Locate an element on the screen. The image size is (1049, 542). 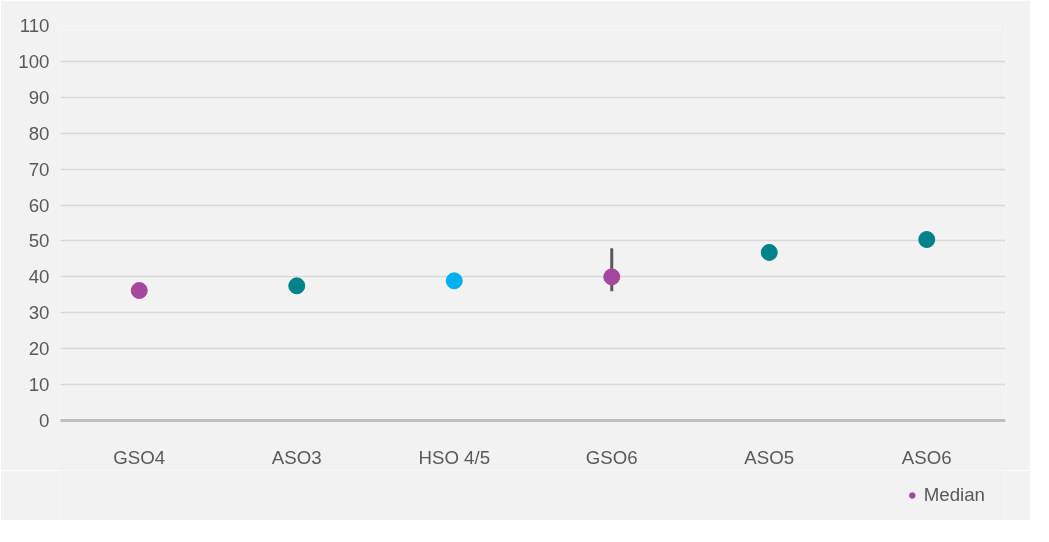
y-tick-label: 20 is located at coordinates (39, 349).